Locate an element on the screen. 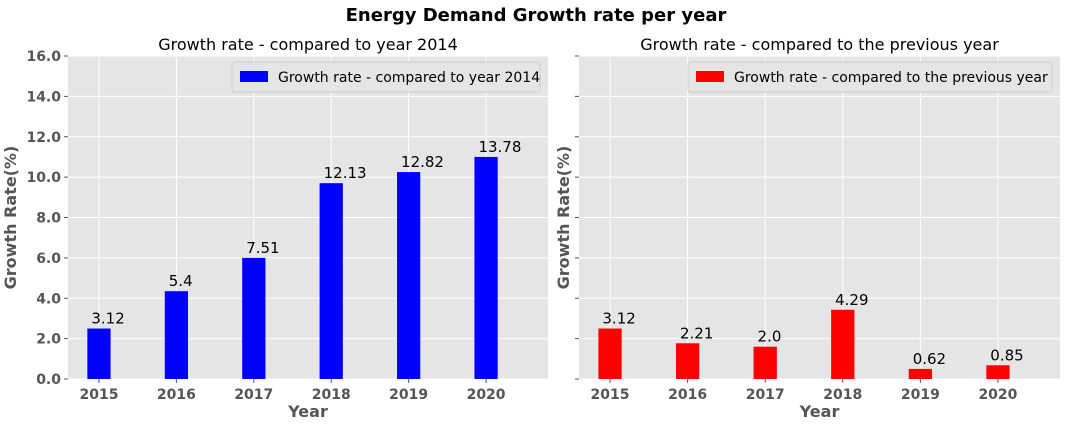  y-tick-label: 14.0 is located at coordinates (43, 97).